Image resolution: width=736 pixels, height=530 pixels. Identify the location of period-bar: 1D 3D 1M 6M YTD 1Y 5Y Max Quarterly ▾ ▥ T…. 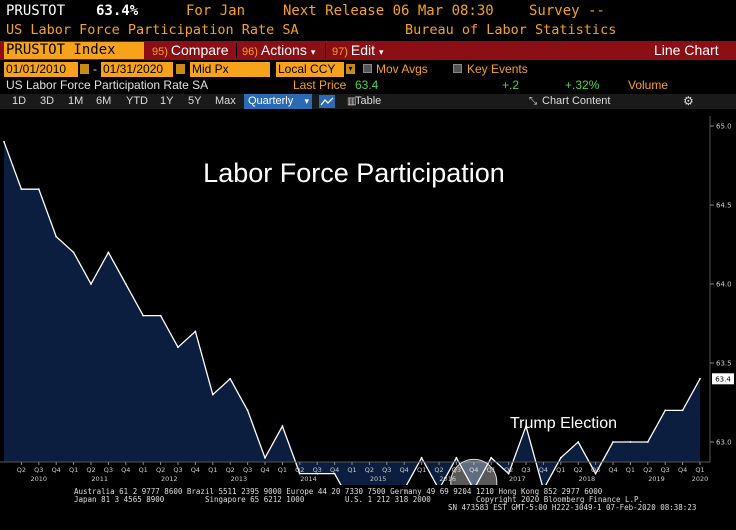
(368, 101).